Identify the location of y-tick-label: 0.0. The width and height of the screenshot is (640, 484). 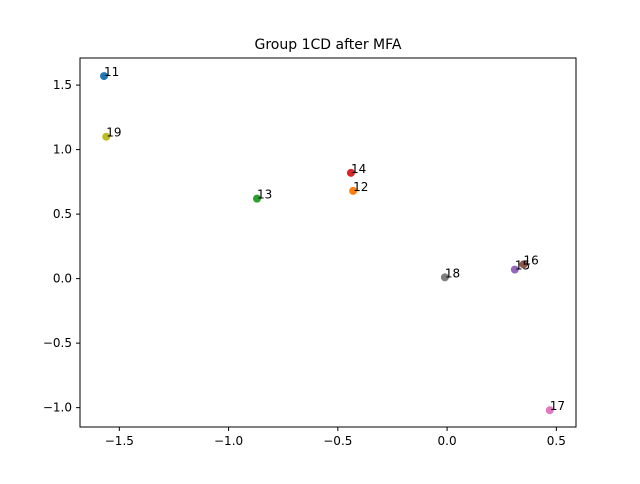
(62, 279).